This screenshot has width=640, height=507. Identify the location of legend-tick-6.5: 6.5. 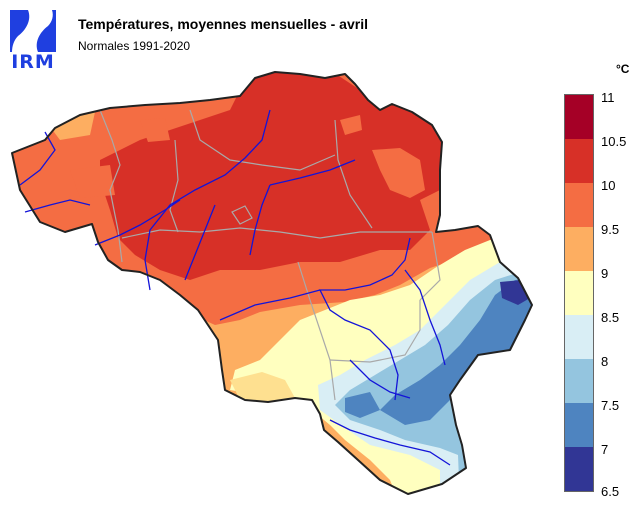
(610, 491).